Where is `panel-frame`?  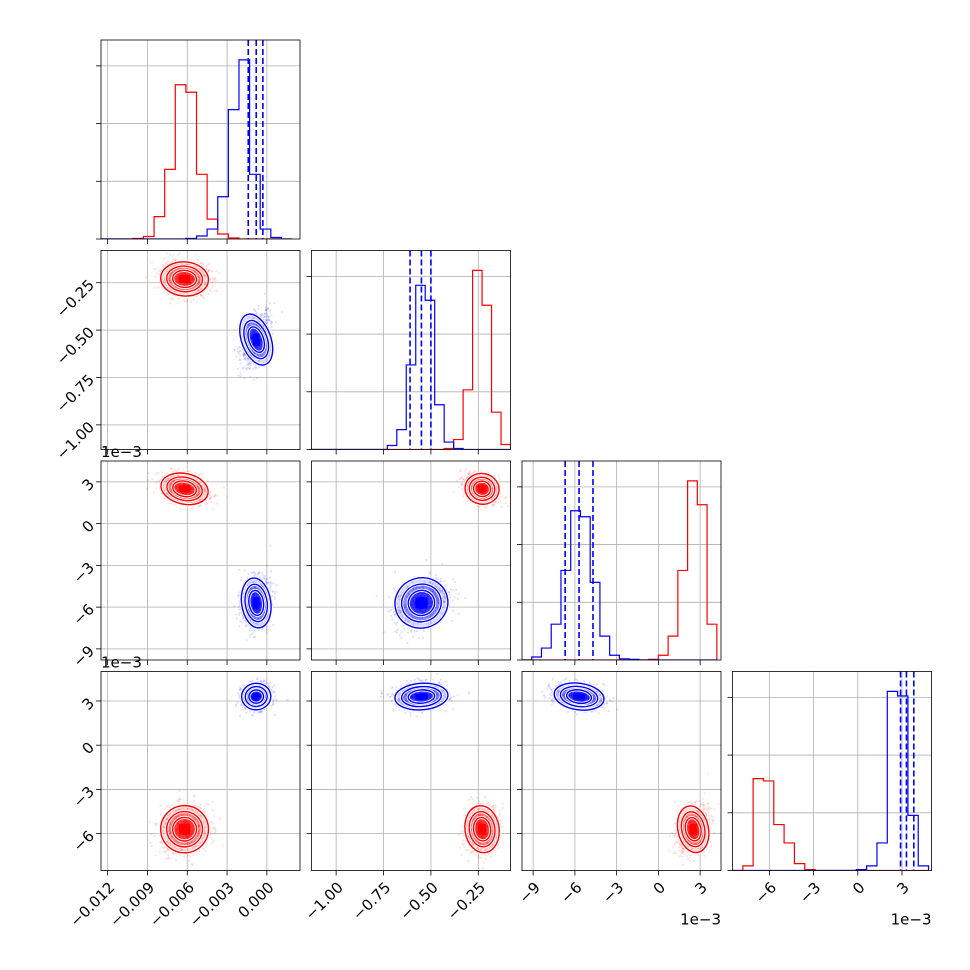 panel-frame is located at coordinates (200, 350).